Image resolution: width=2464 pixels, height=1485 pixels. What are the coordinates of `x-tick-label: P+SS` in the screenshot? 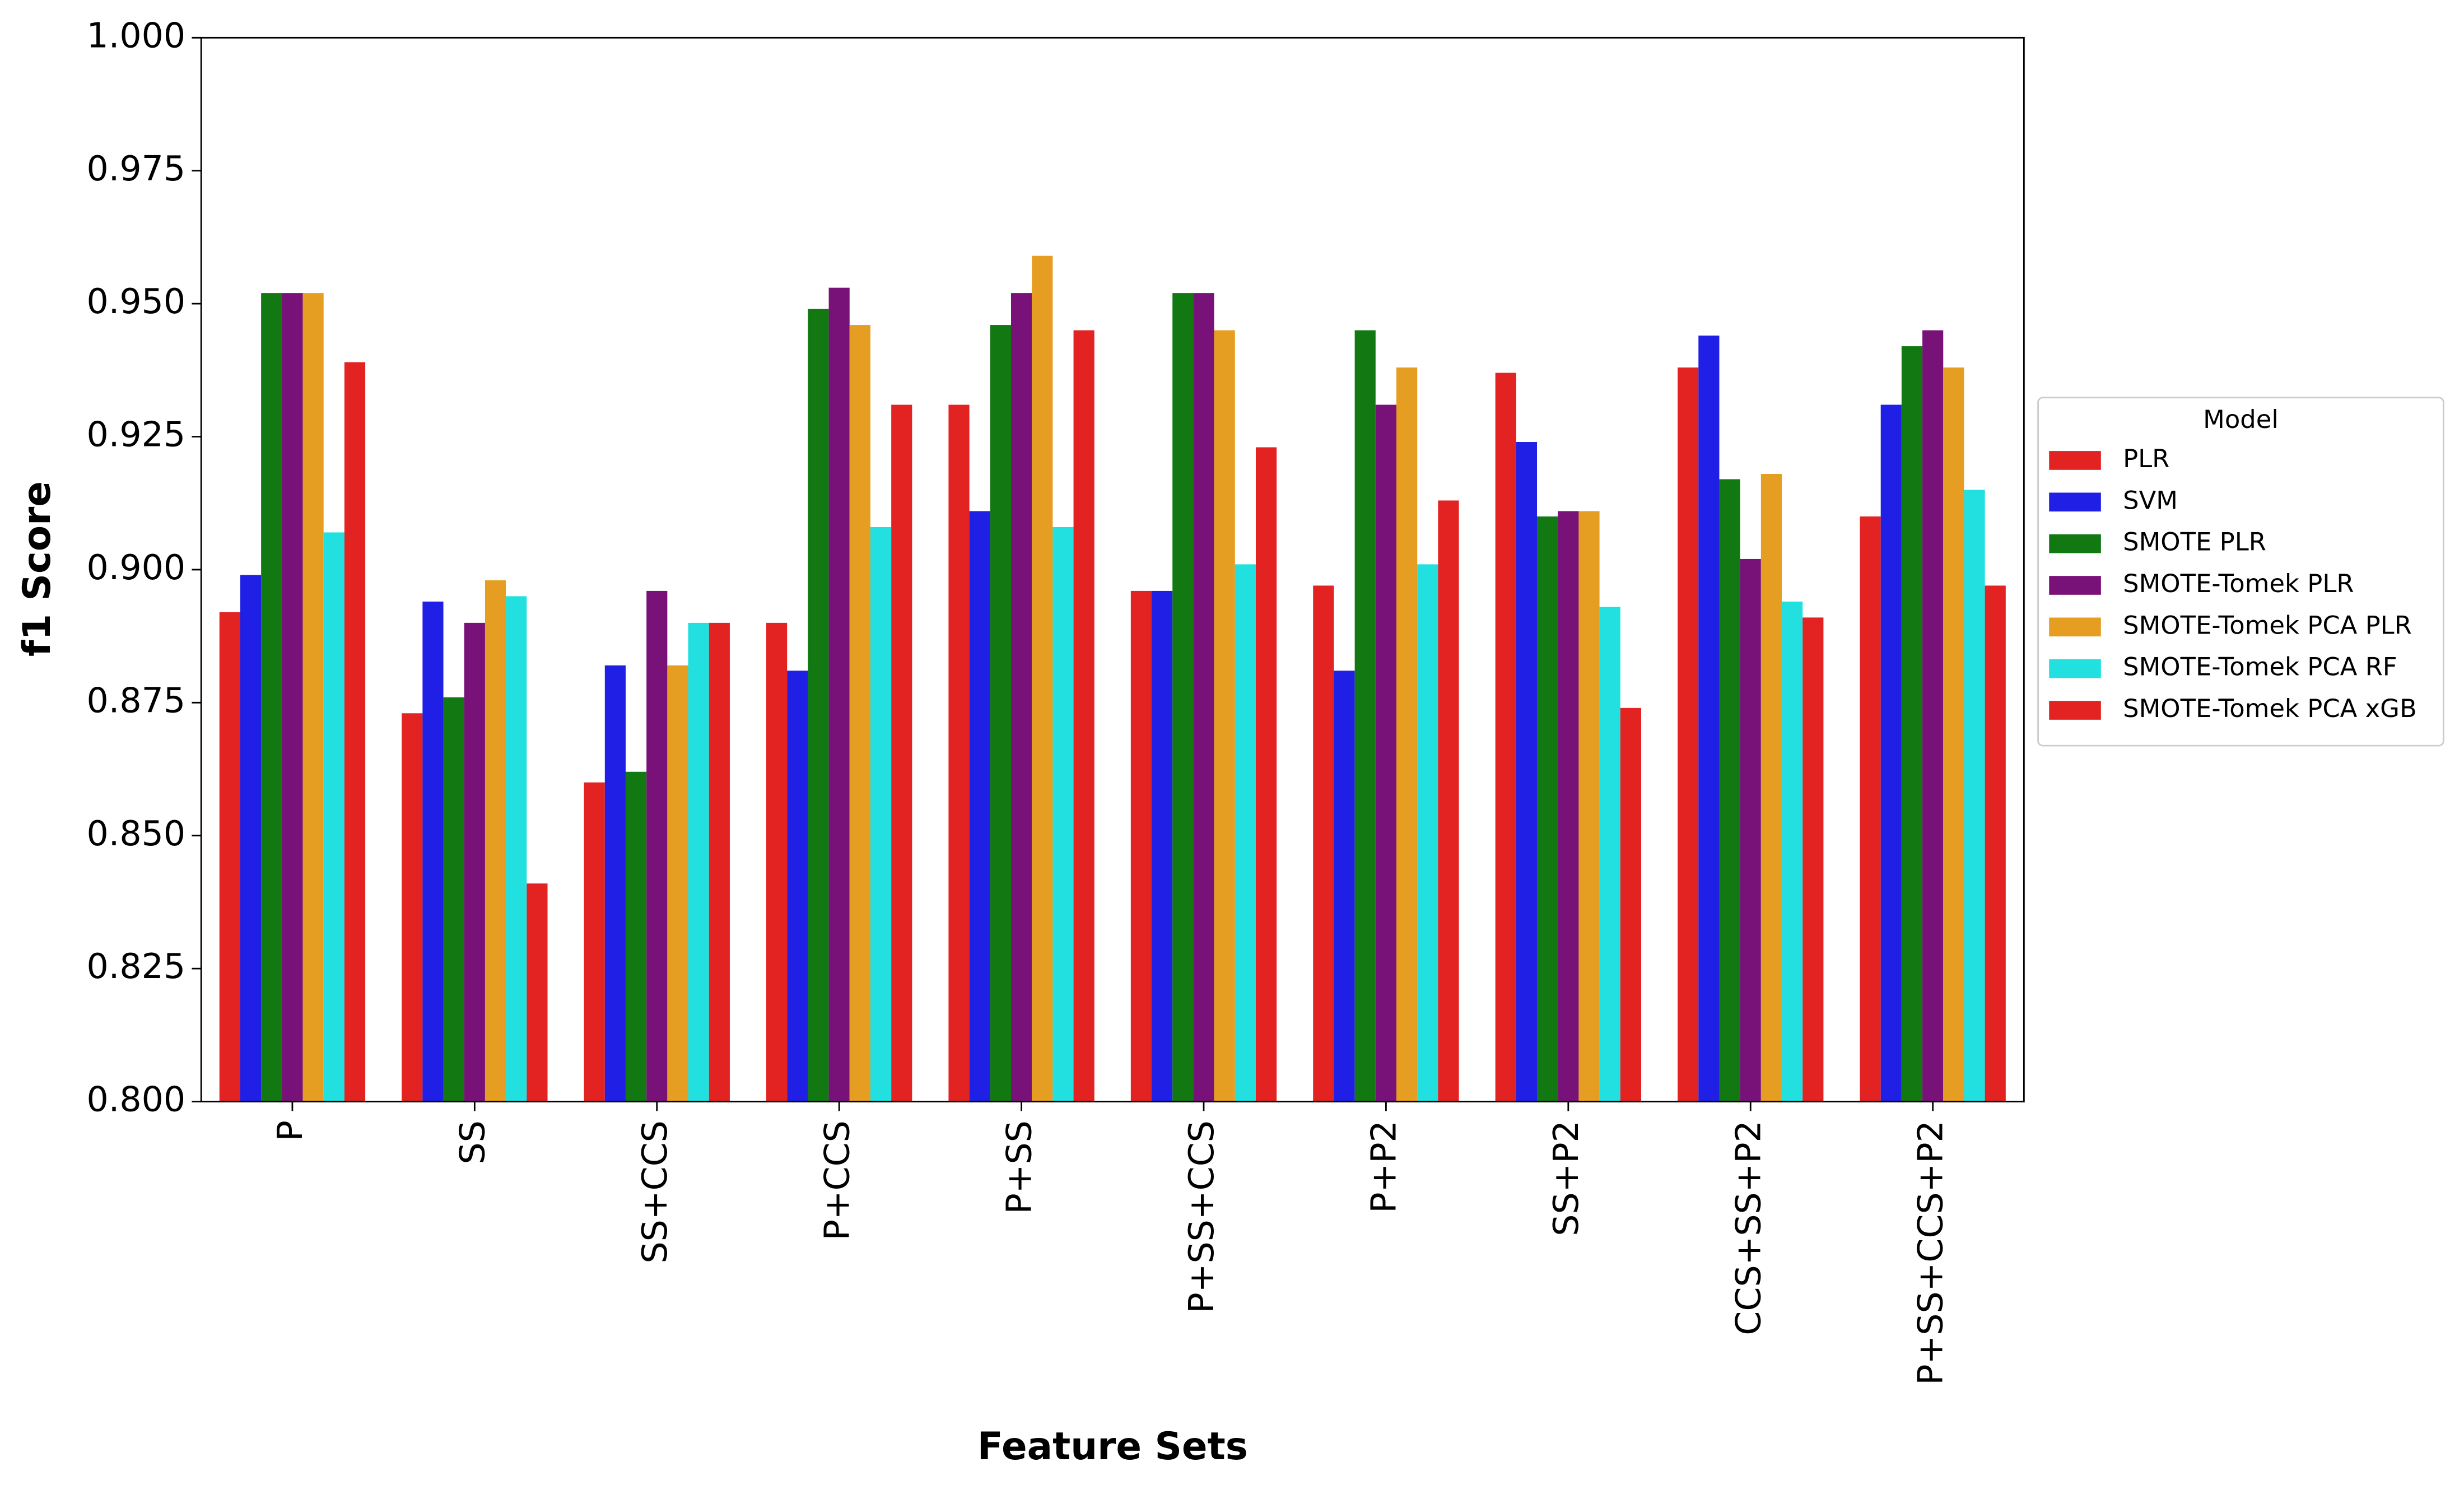 It's located at (1019, 1167).